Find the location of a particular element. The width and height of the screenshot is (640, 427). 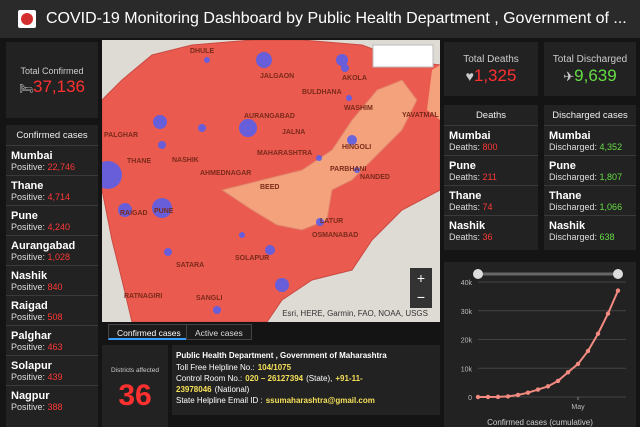

map-label: LATUR is located at coordinates (332, 221).